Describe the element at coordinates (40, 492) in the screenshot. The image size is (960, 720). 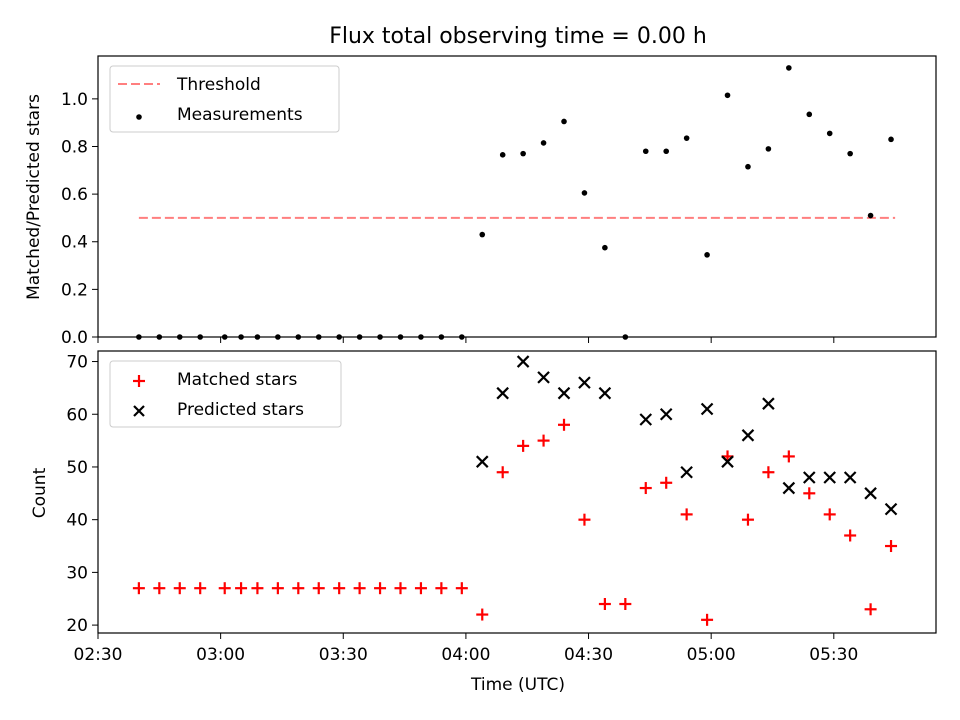
I see `bottom-y-axis-label: Count` at that location.